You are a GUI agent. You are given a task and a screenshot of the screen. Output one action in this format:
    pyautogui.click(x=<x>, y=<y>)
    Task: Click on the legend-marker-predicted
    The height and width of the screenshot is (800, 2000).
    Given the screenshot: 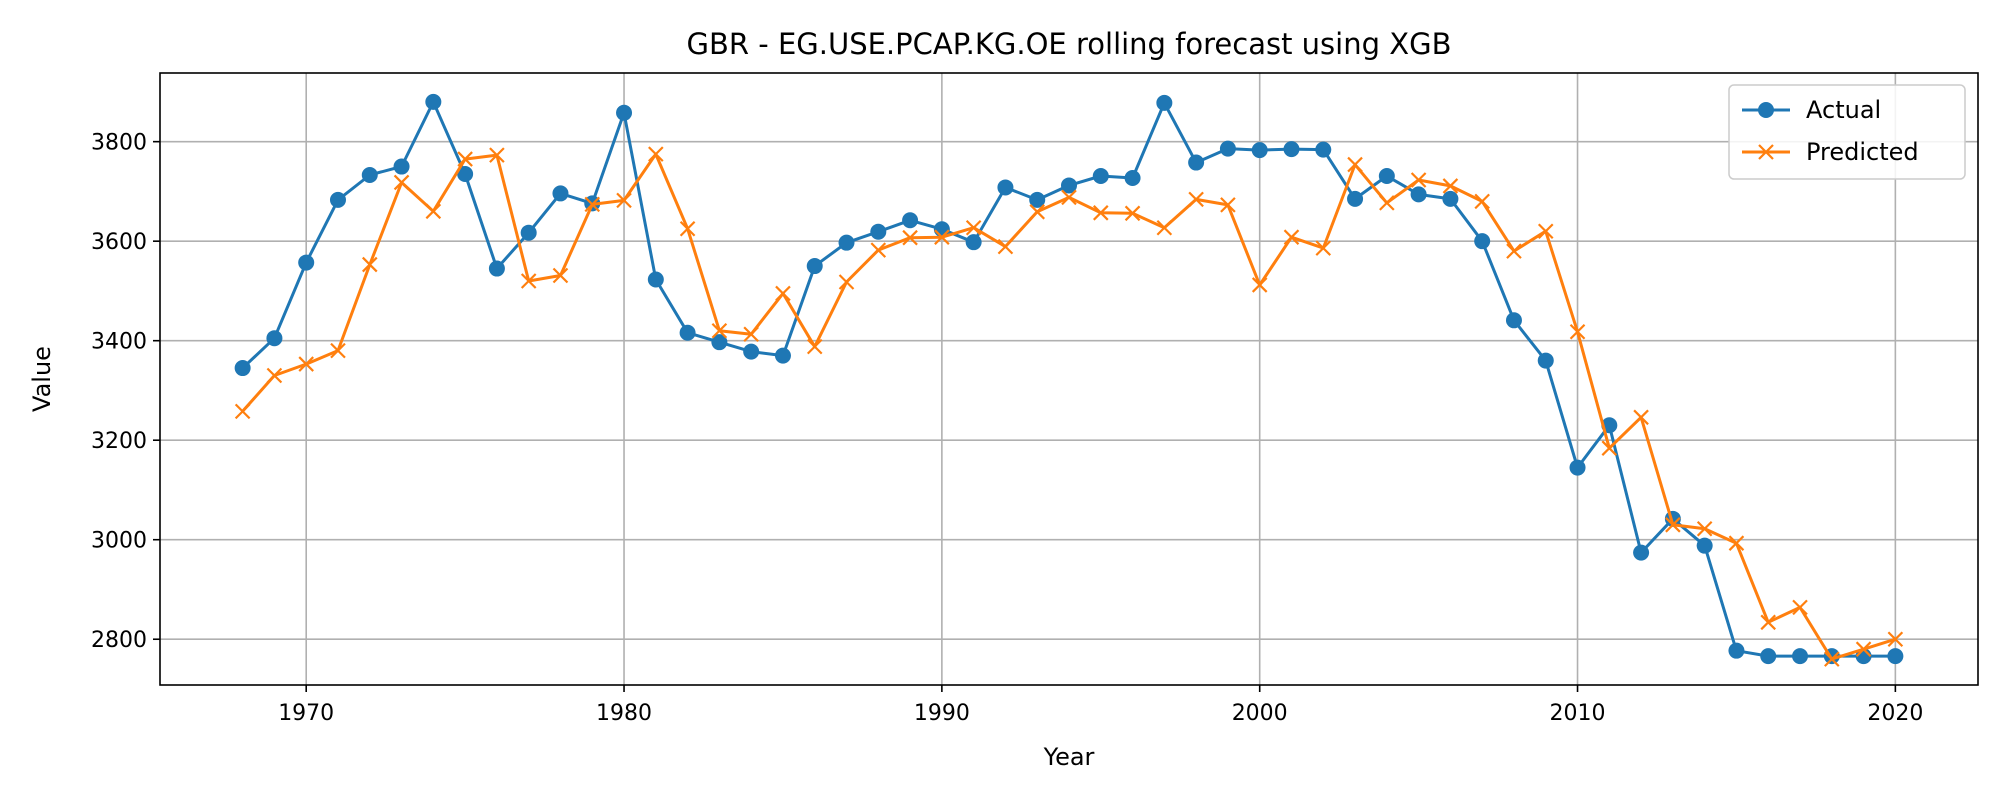 What is the action you would take?
    pyautogui.click(x=1766, y=152)
    